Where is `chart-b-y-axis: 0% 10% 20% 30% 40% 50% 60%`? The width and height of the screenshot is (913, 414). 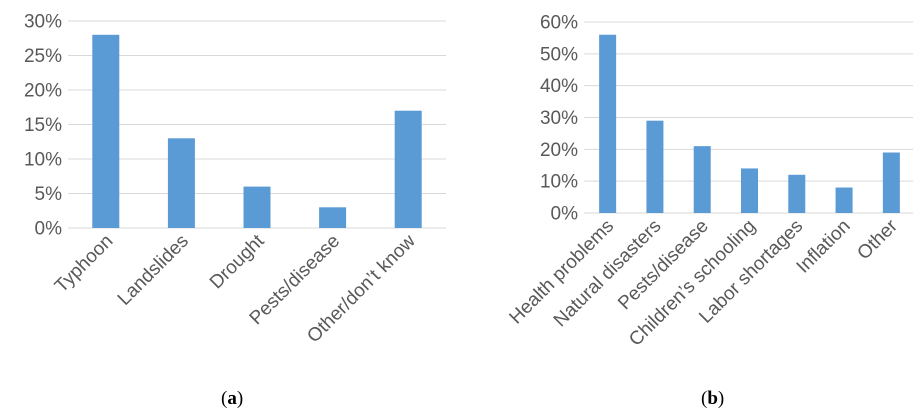 chart-b-y-axis: 0% 10% 20% 30% 40% 50% 60% is located at coordinates (559, 119).